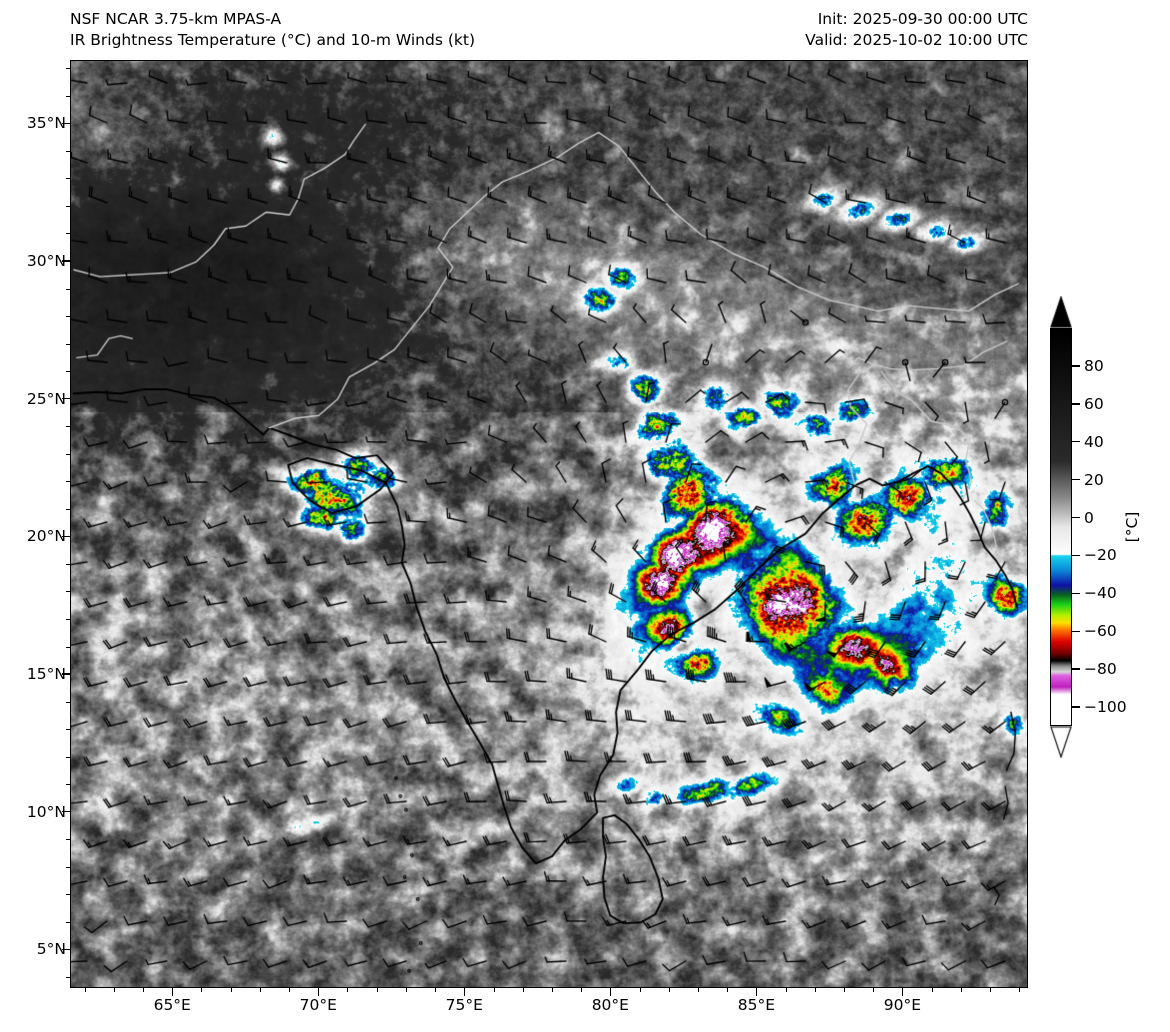  What do you see at coordinates (46, 536) in the screenshot?
I see `y-tick-label: 20°N` at bounding box center [46, 536].